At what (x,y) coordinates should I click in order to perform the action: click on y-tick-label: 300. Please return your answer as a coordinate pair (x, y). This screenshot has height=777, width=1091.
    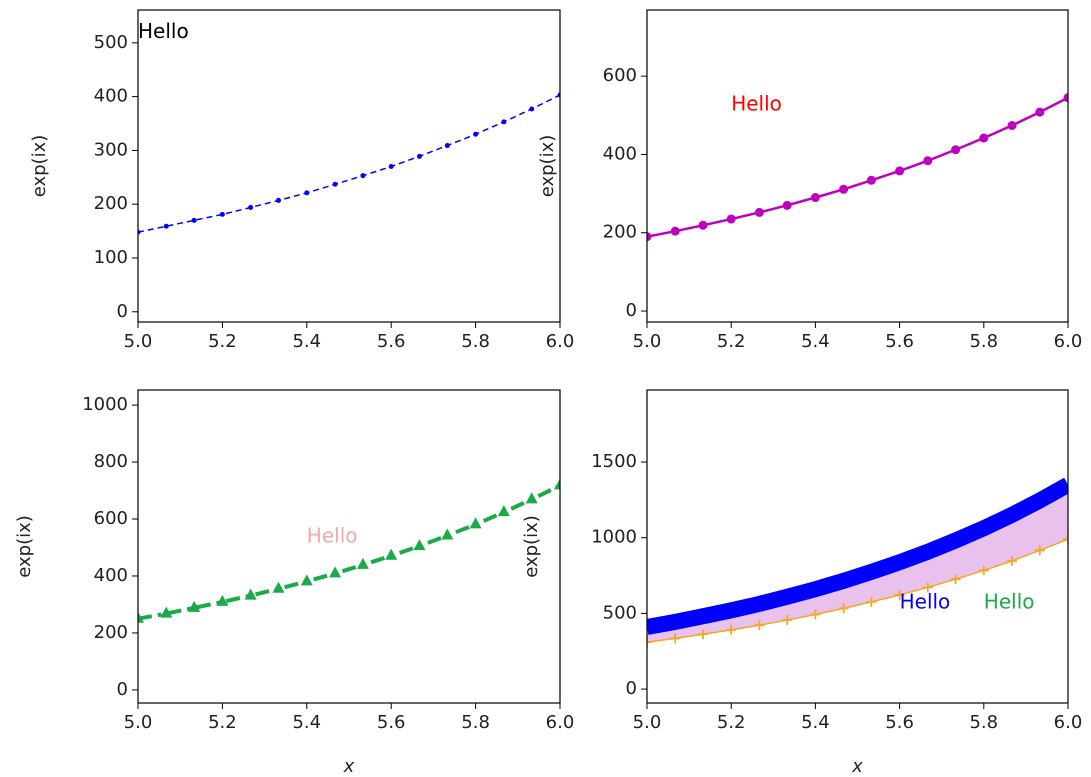
    Looking at the image, I should click on (111, 149).